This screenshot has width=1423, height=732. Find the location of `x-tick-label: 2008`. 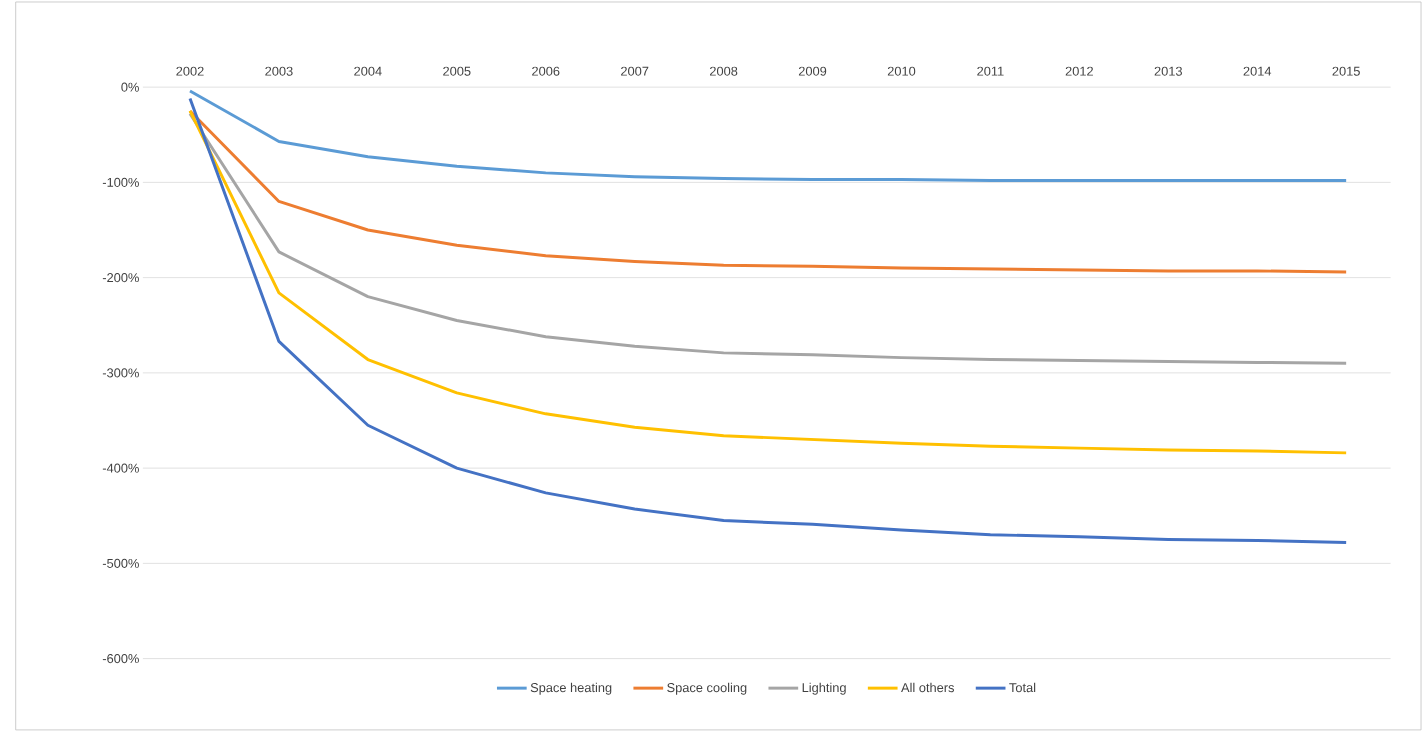

x-tick-label: 2008 is located at coordinates (723, 71).